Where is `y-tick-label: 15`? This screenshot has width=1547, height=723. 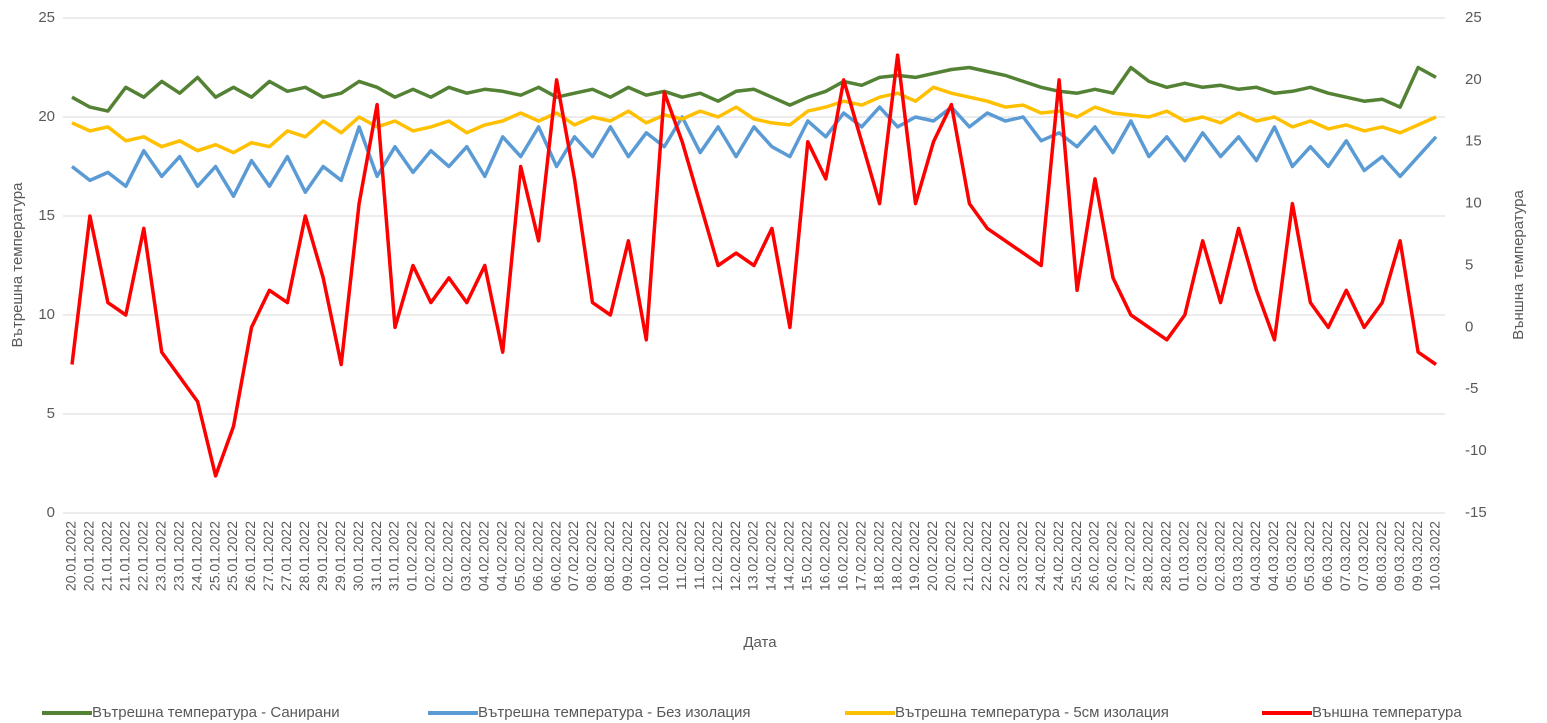 y-tick-label: 15 is located at coordinates (46, 215).